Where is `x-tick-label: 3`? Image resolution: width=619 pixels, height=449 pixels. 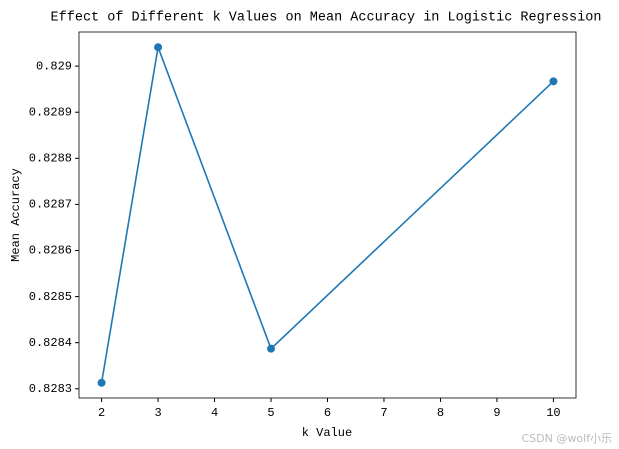 x-tick-label: 3 is located at coordinates (157, 413).